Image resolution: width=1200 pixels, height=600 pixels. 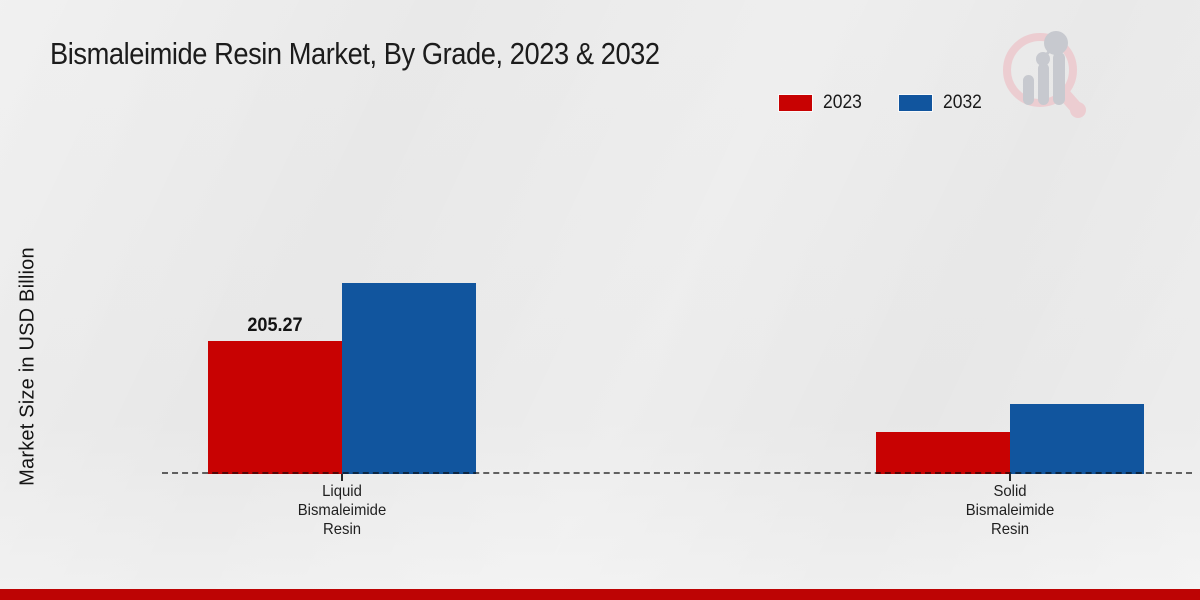 I want to click on footer-accent-stripe, so click(x=600, y=594).